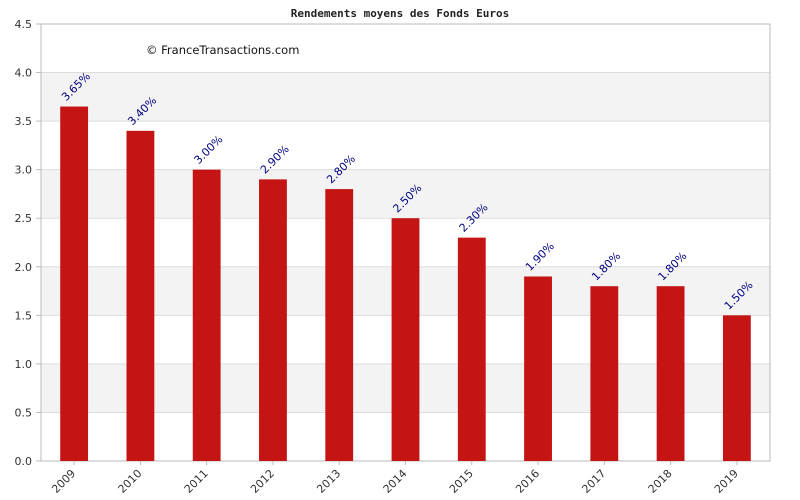 The image size is (800, 500). What do you see at coordinates (222, 50) in the screenshot?
I see `copyright-watermark: © FranceTransactions.com` at bounding box center [222, 50].